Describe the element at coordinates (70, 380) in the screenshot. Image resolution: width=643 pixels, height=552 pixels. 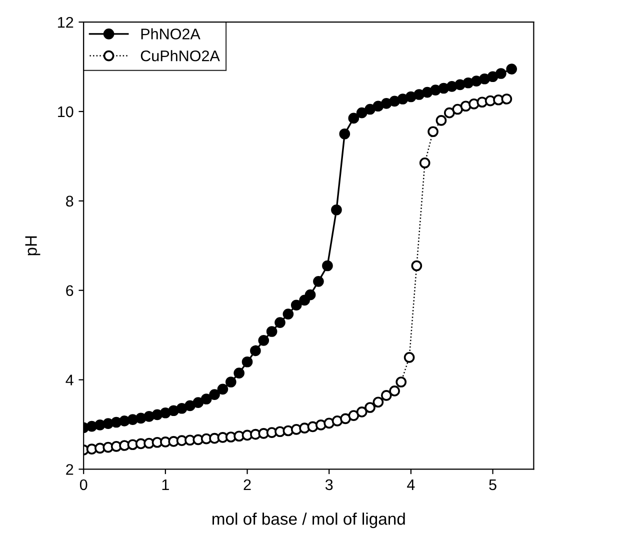
I see `y-tick-label: 4` at that location.